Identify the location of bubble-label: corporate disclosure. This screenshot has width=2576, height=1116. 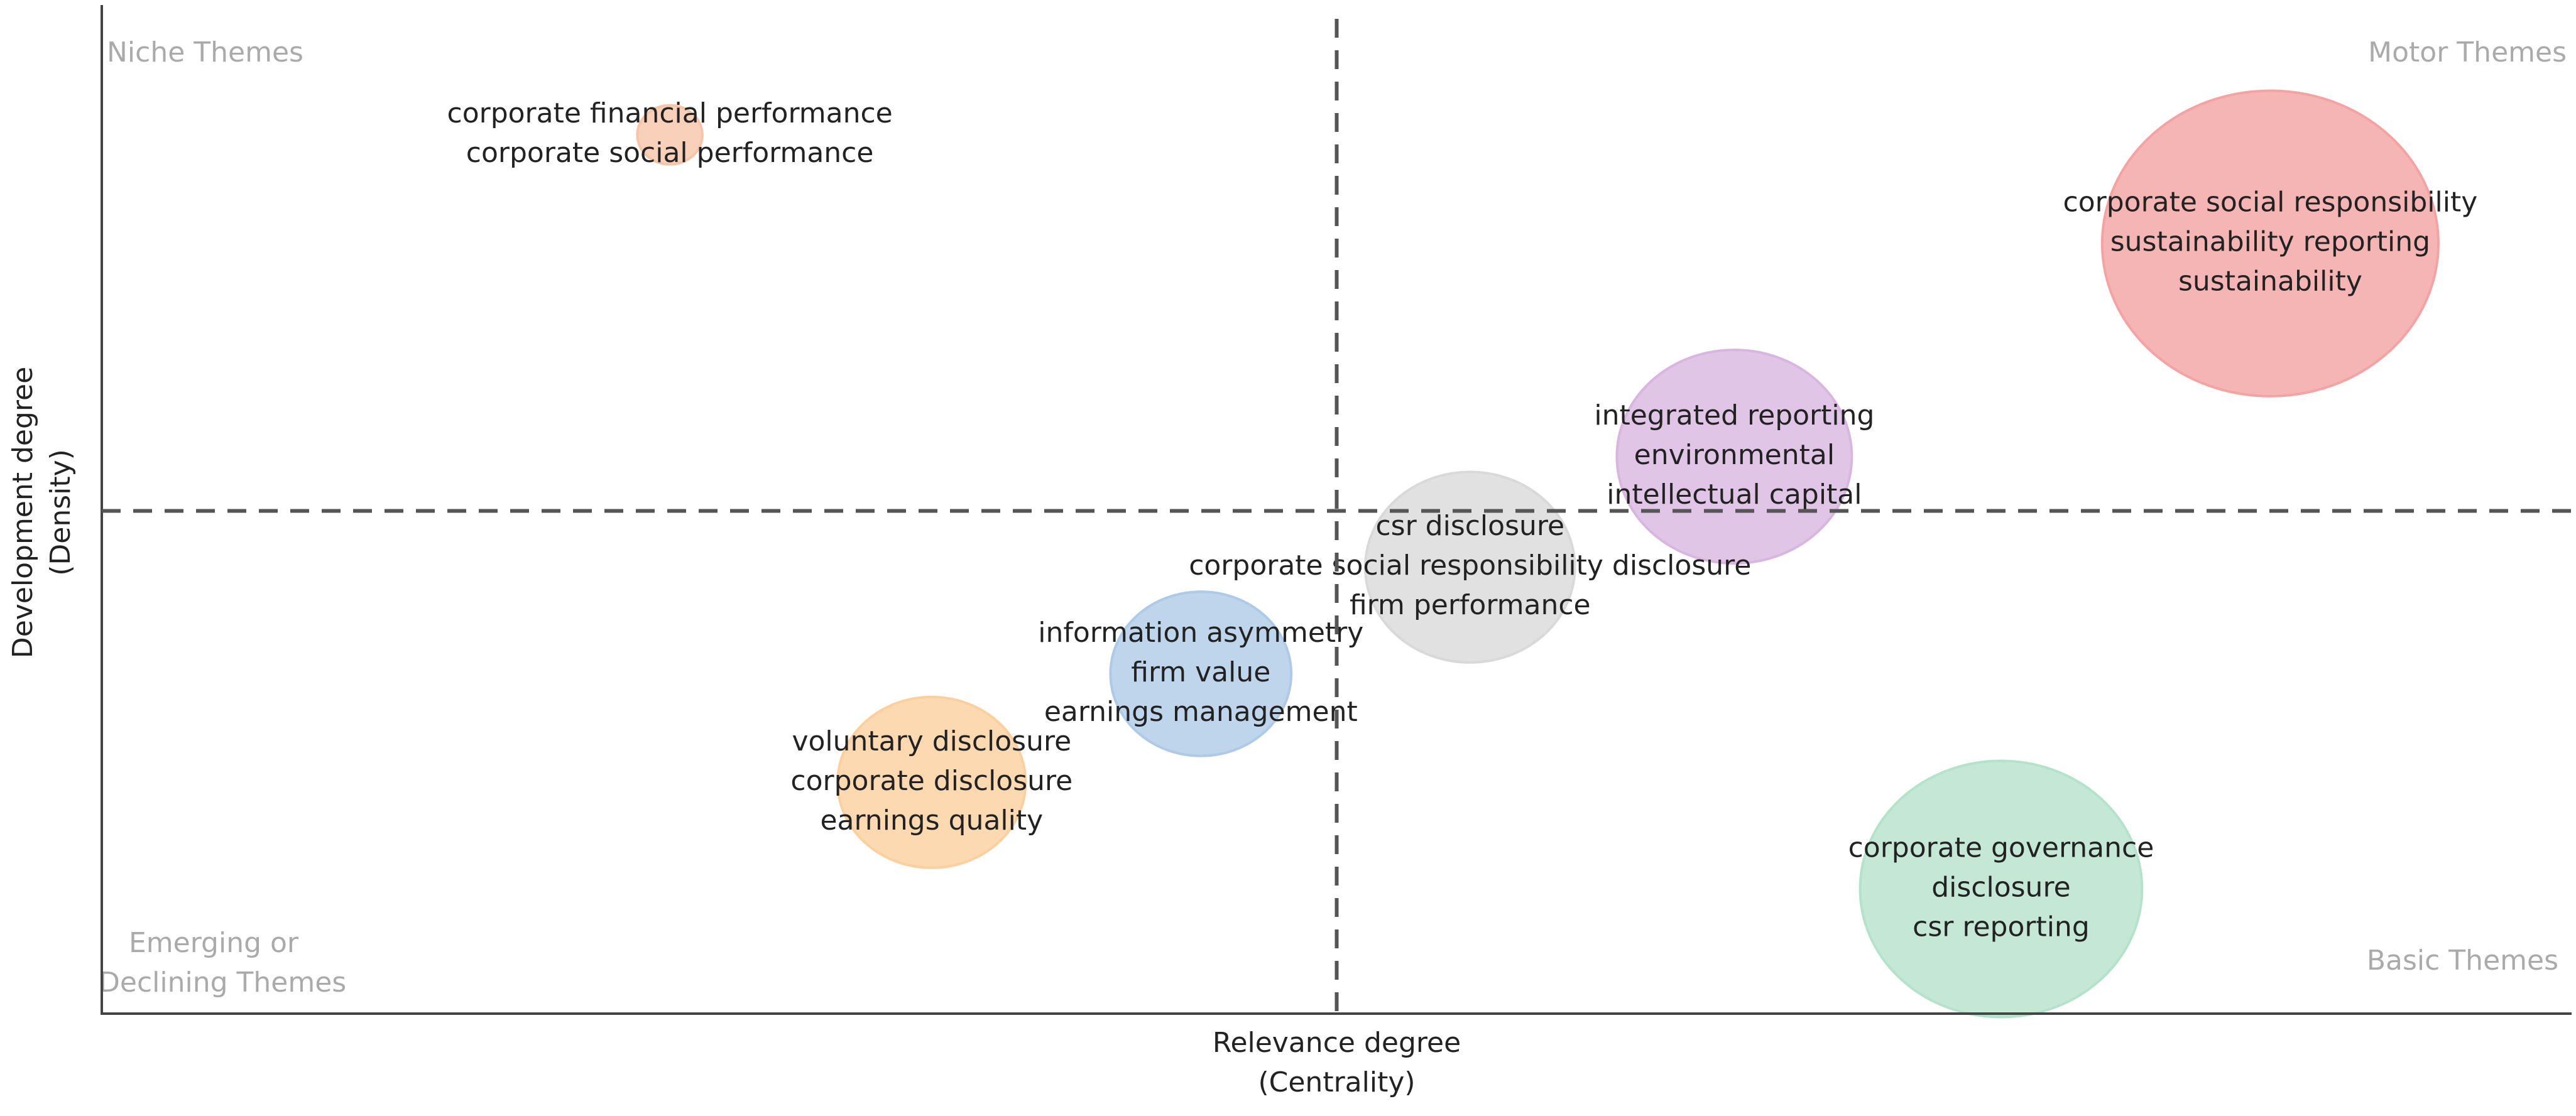
(931, 781).